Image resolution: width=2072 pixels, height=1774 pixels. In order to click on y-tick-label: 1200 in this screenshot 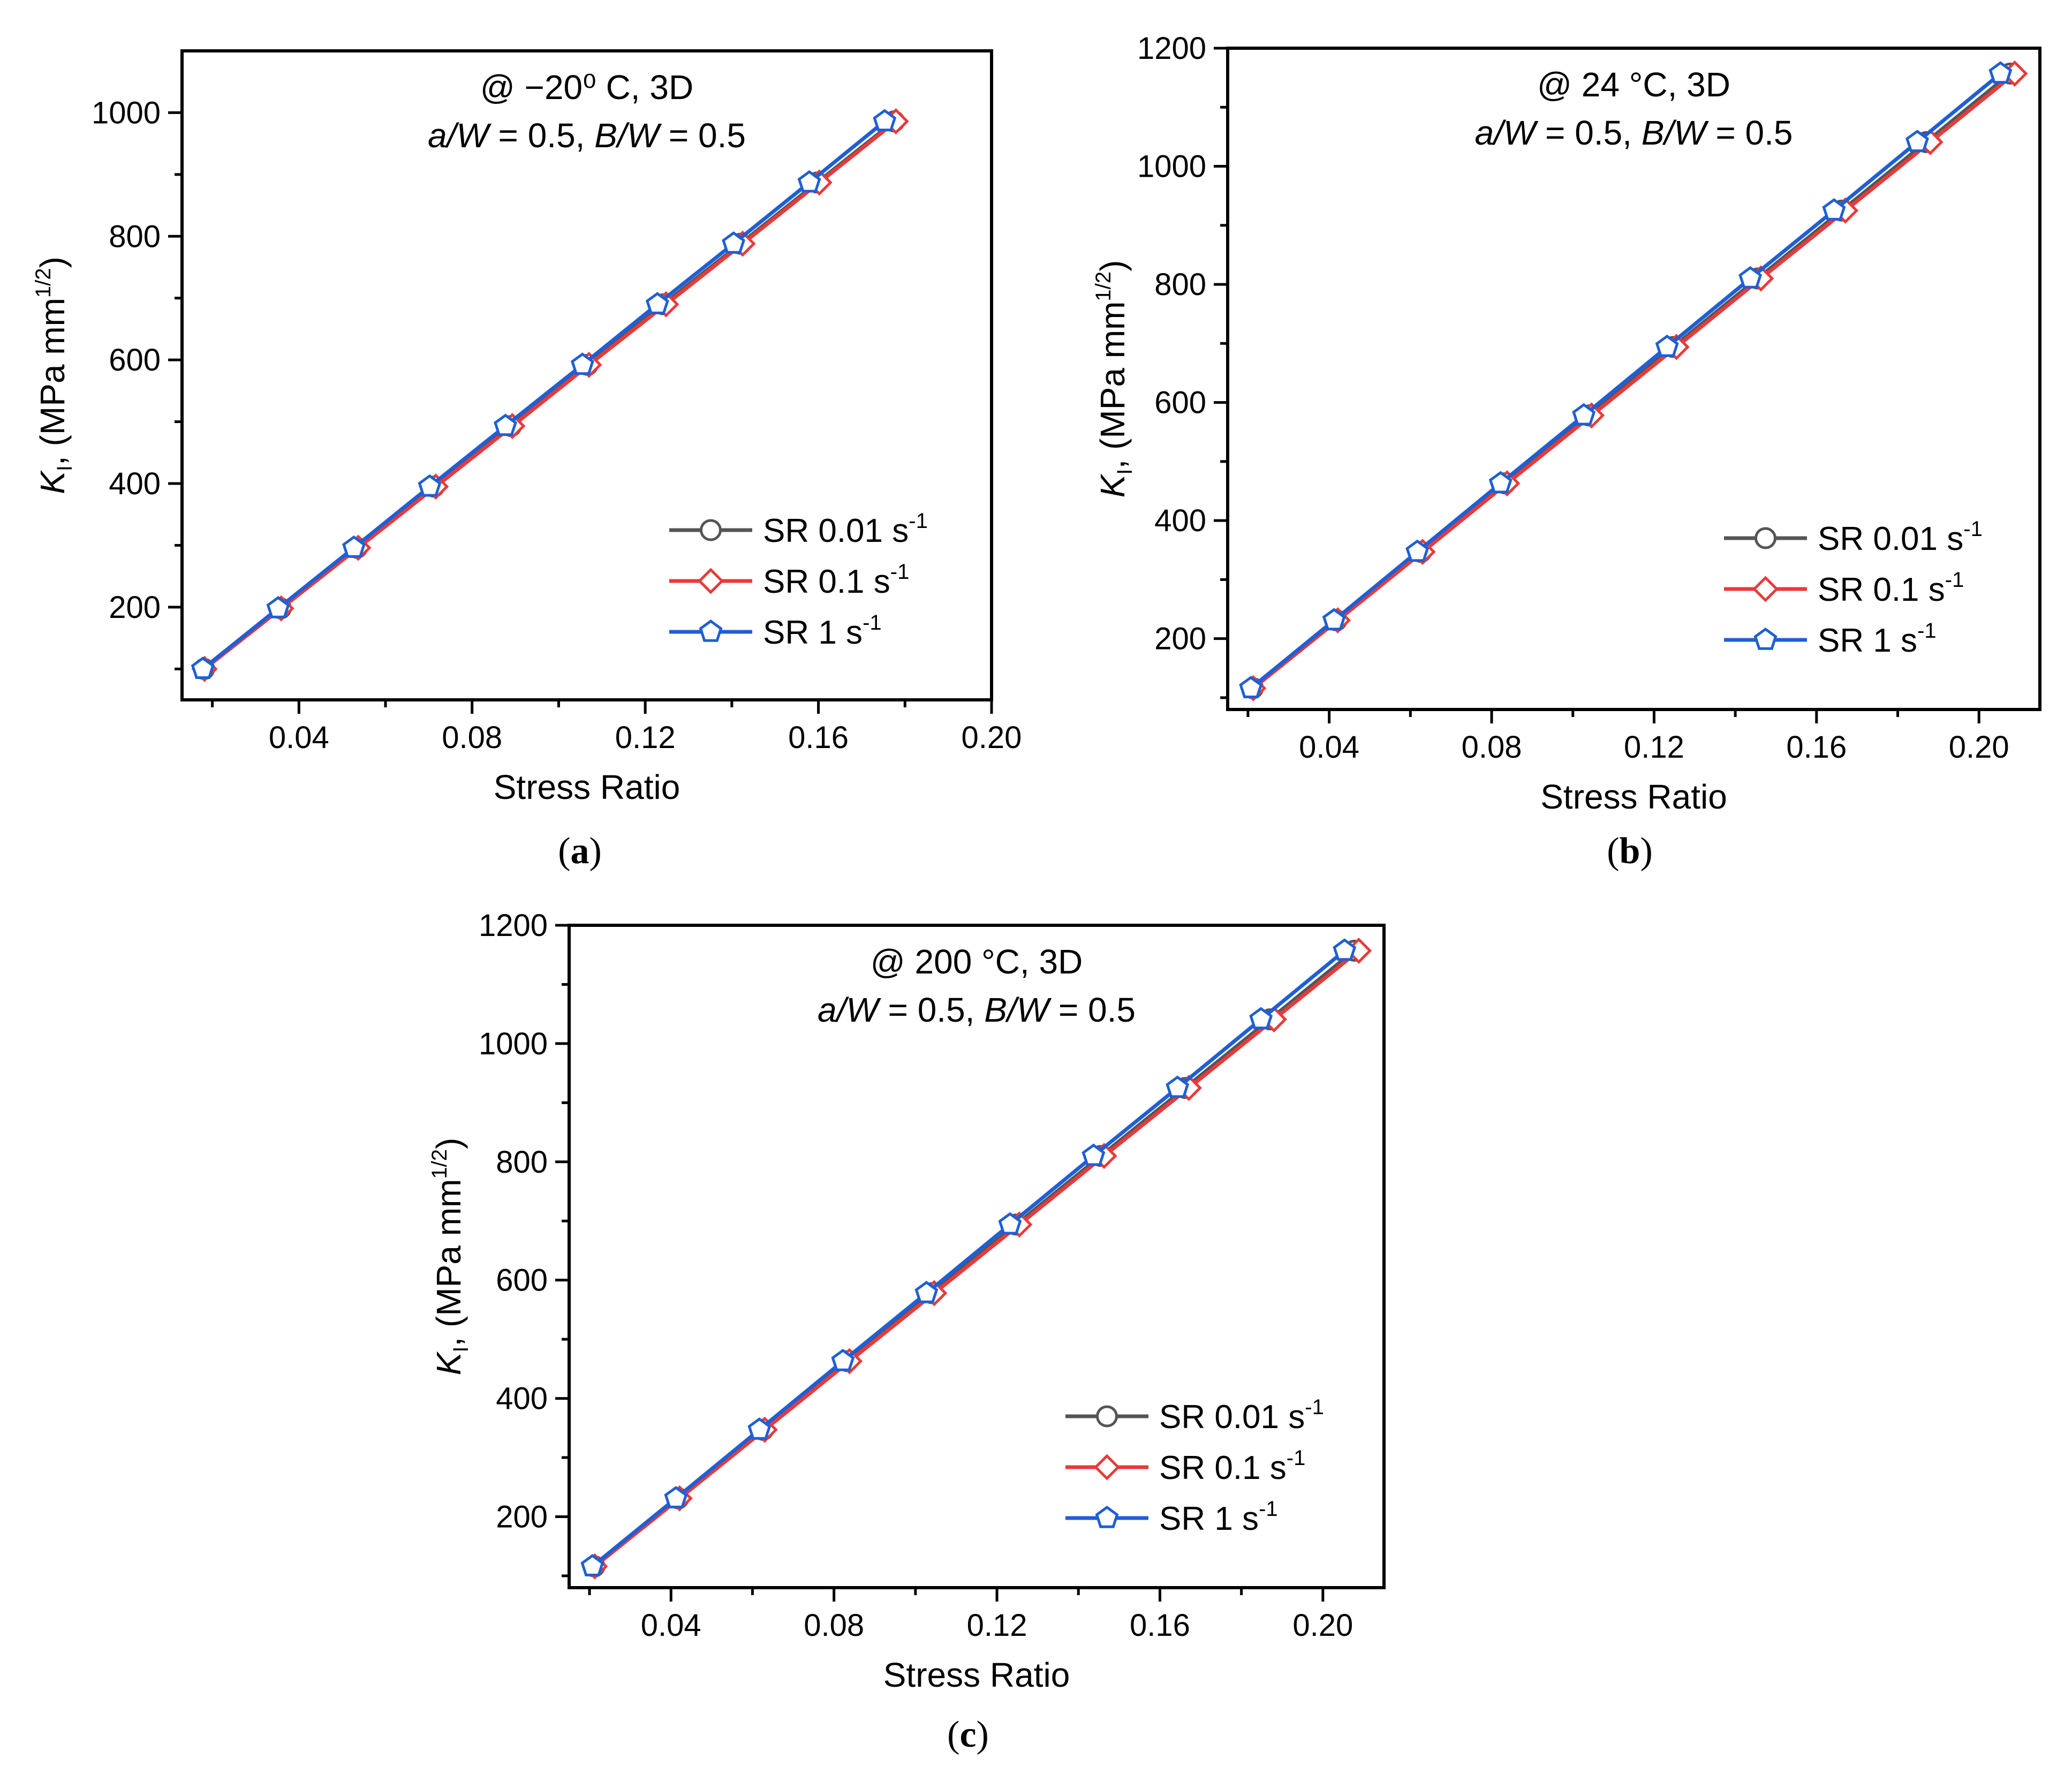, I will do `click(514, 925)`.